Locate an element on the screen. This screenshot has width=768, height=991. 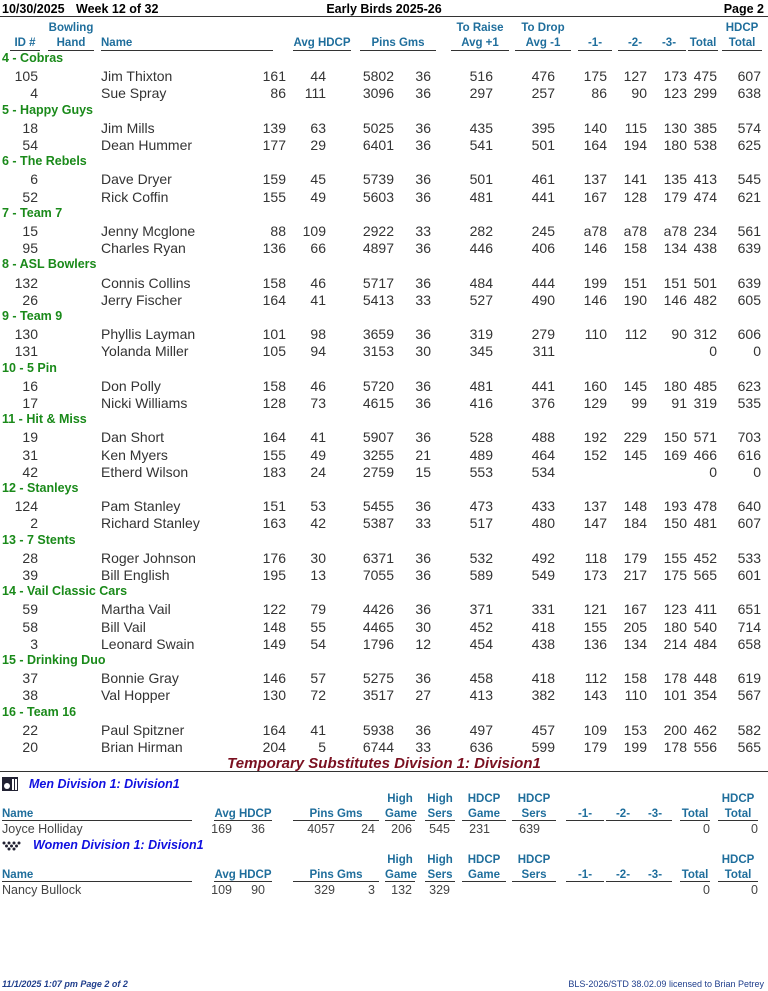
bowler-stat: 54 is located at coordinates (30, 145).